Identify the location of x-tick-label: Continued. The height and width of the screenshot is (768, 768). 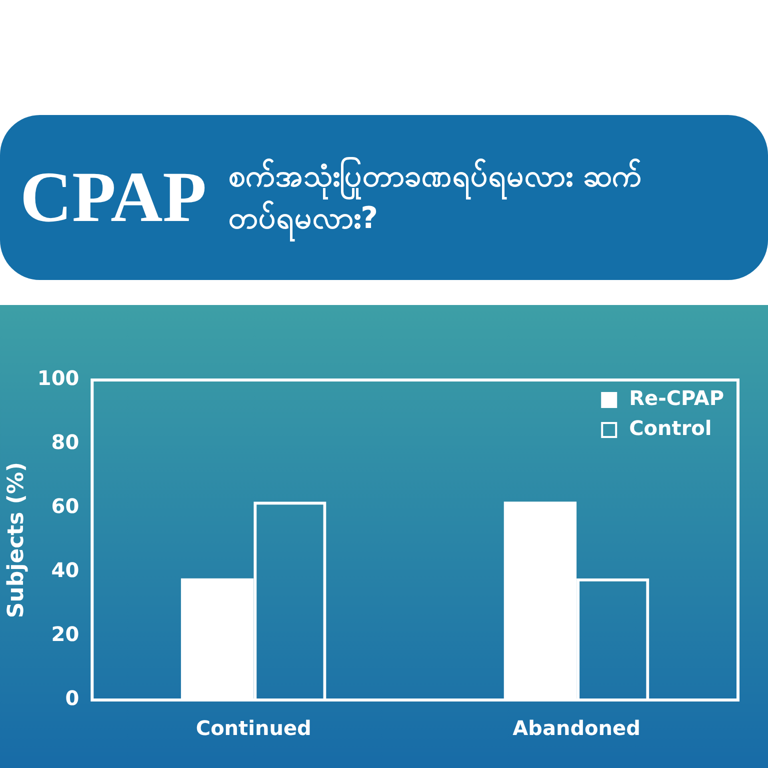
(254, 728).